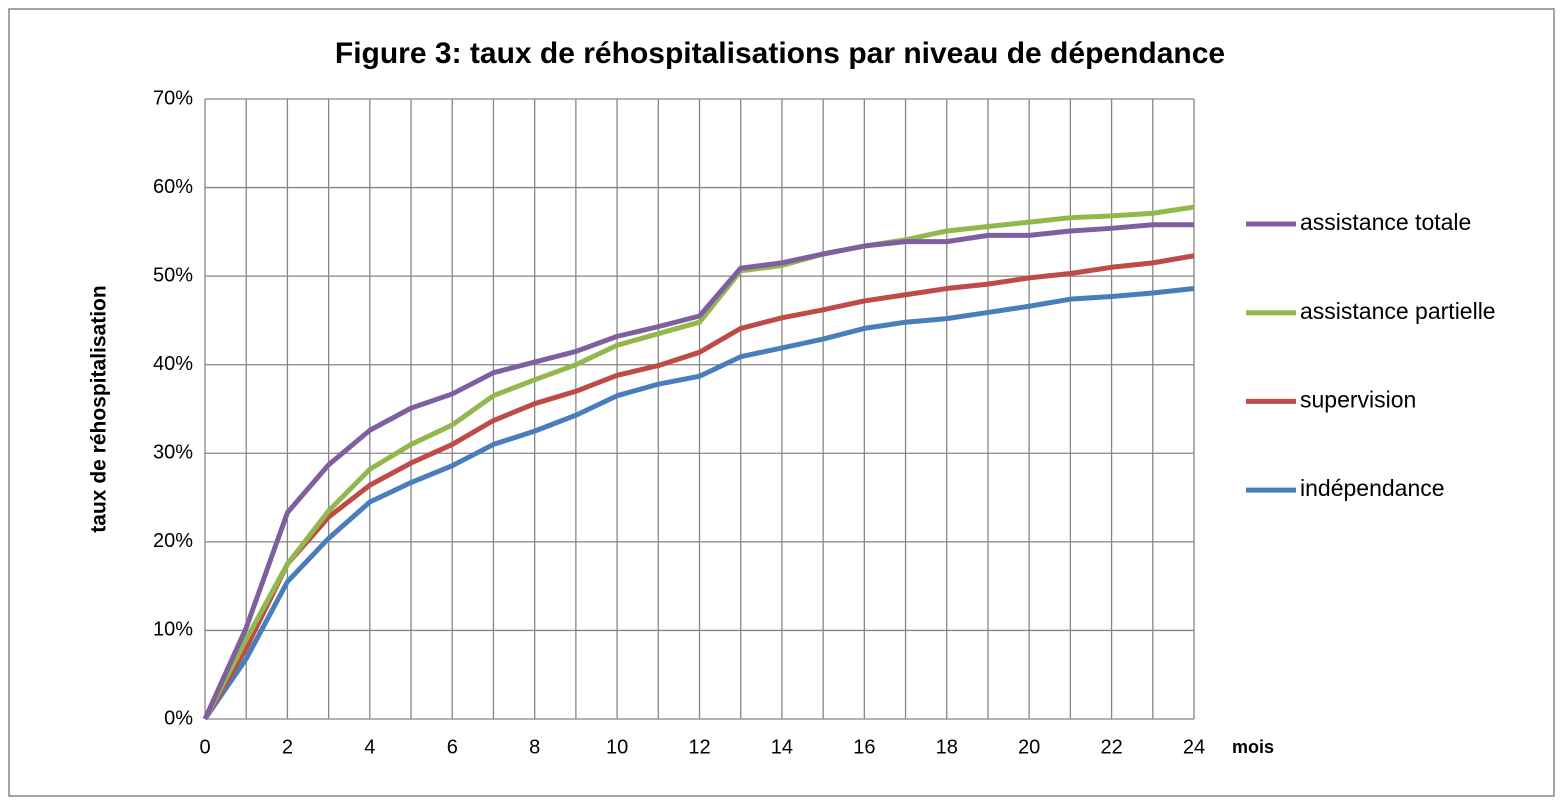  Describe the element at coordinates (699, 747) in the screenshot. I see `x-tick-label: 12` at that location.